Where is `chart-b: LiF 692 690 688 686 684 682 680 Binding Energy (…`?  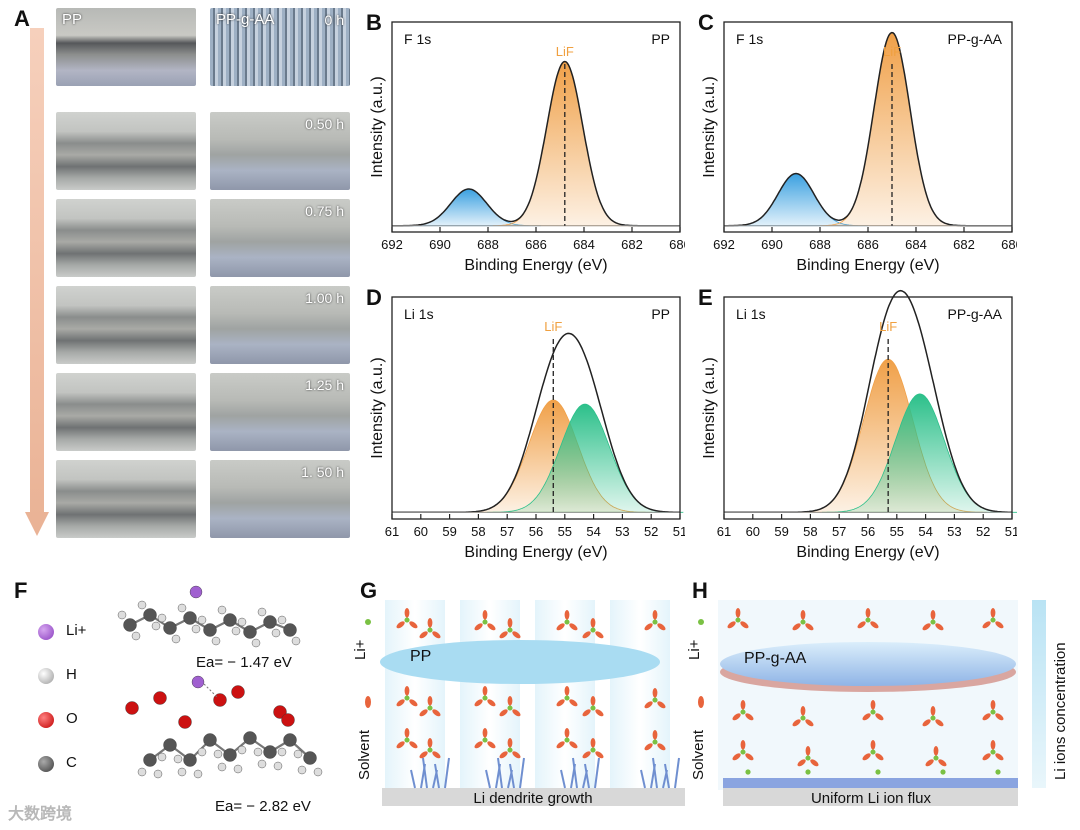 chart-b: LiF 692 690 688 686 684 682 680 Binding Energy (… is located at coordinates (525, 142).